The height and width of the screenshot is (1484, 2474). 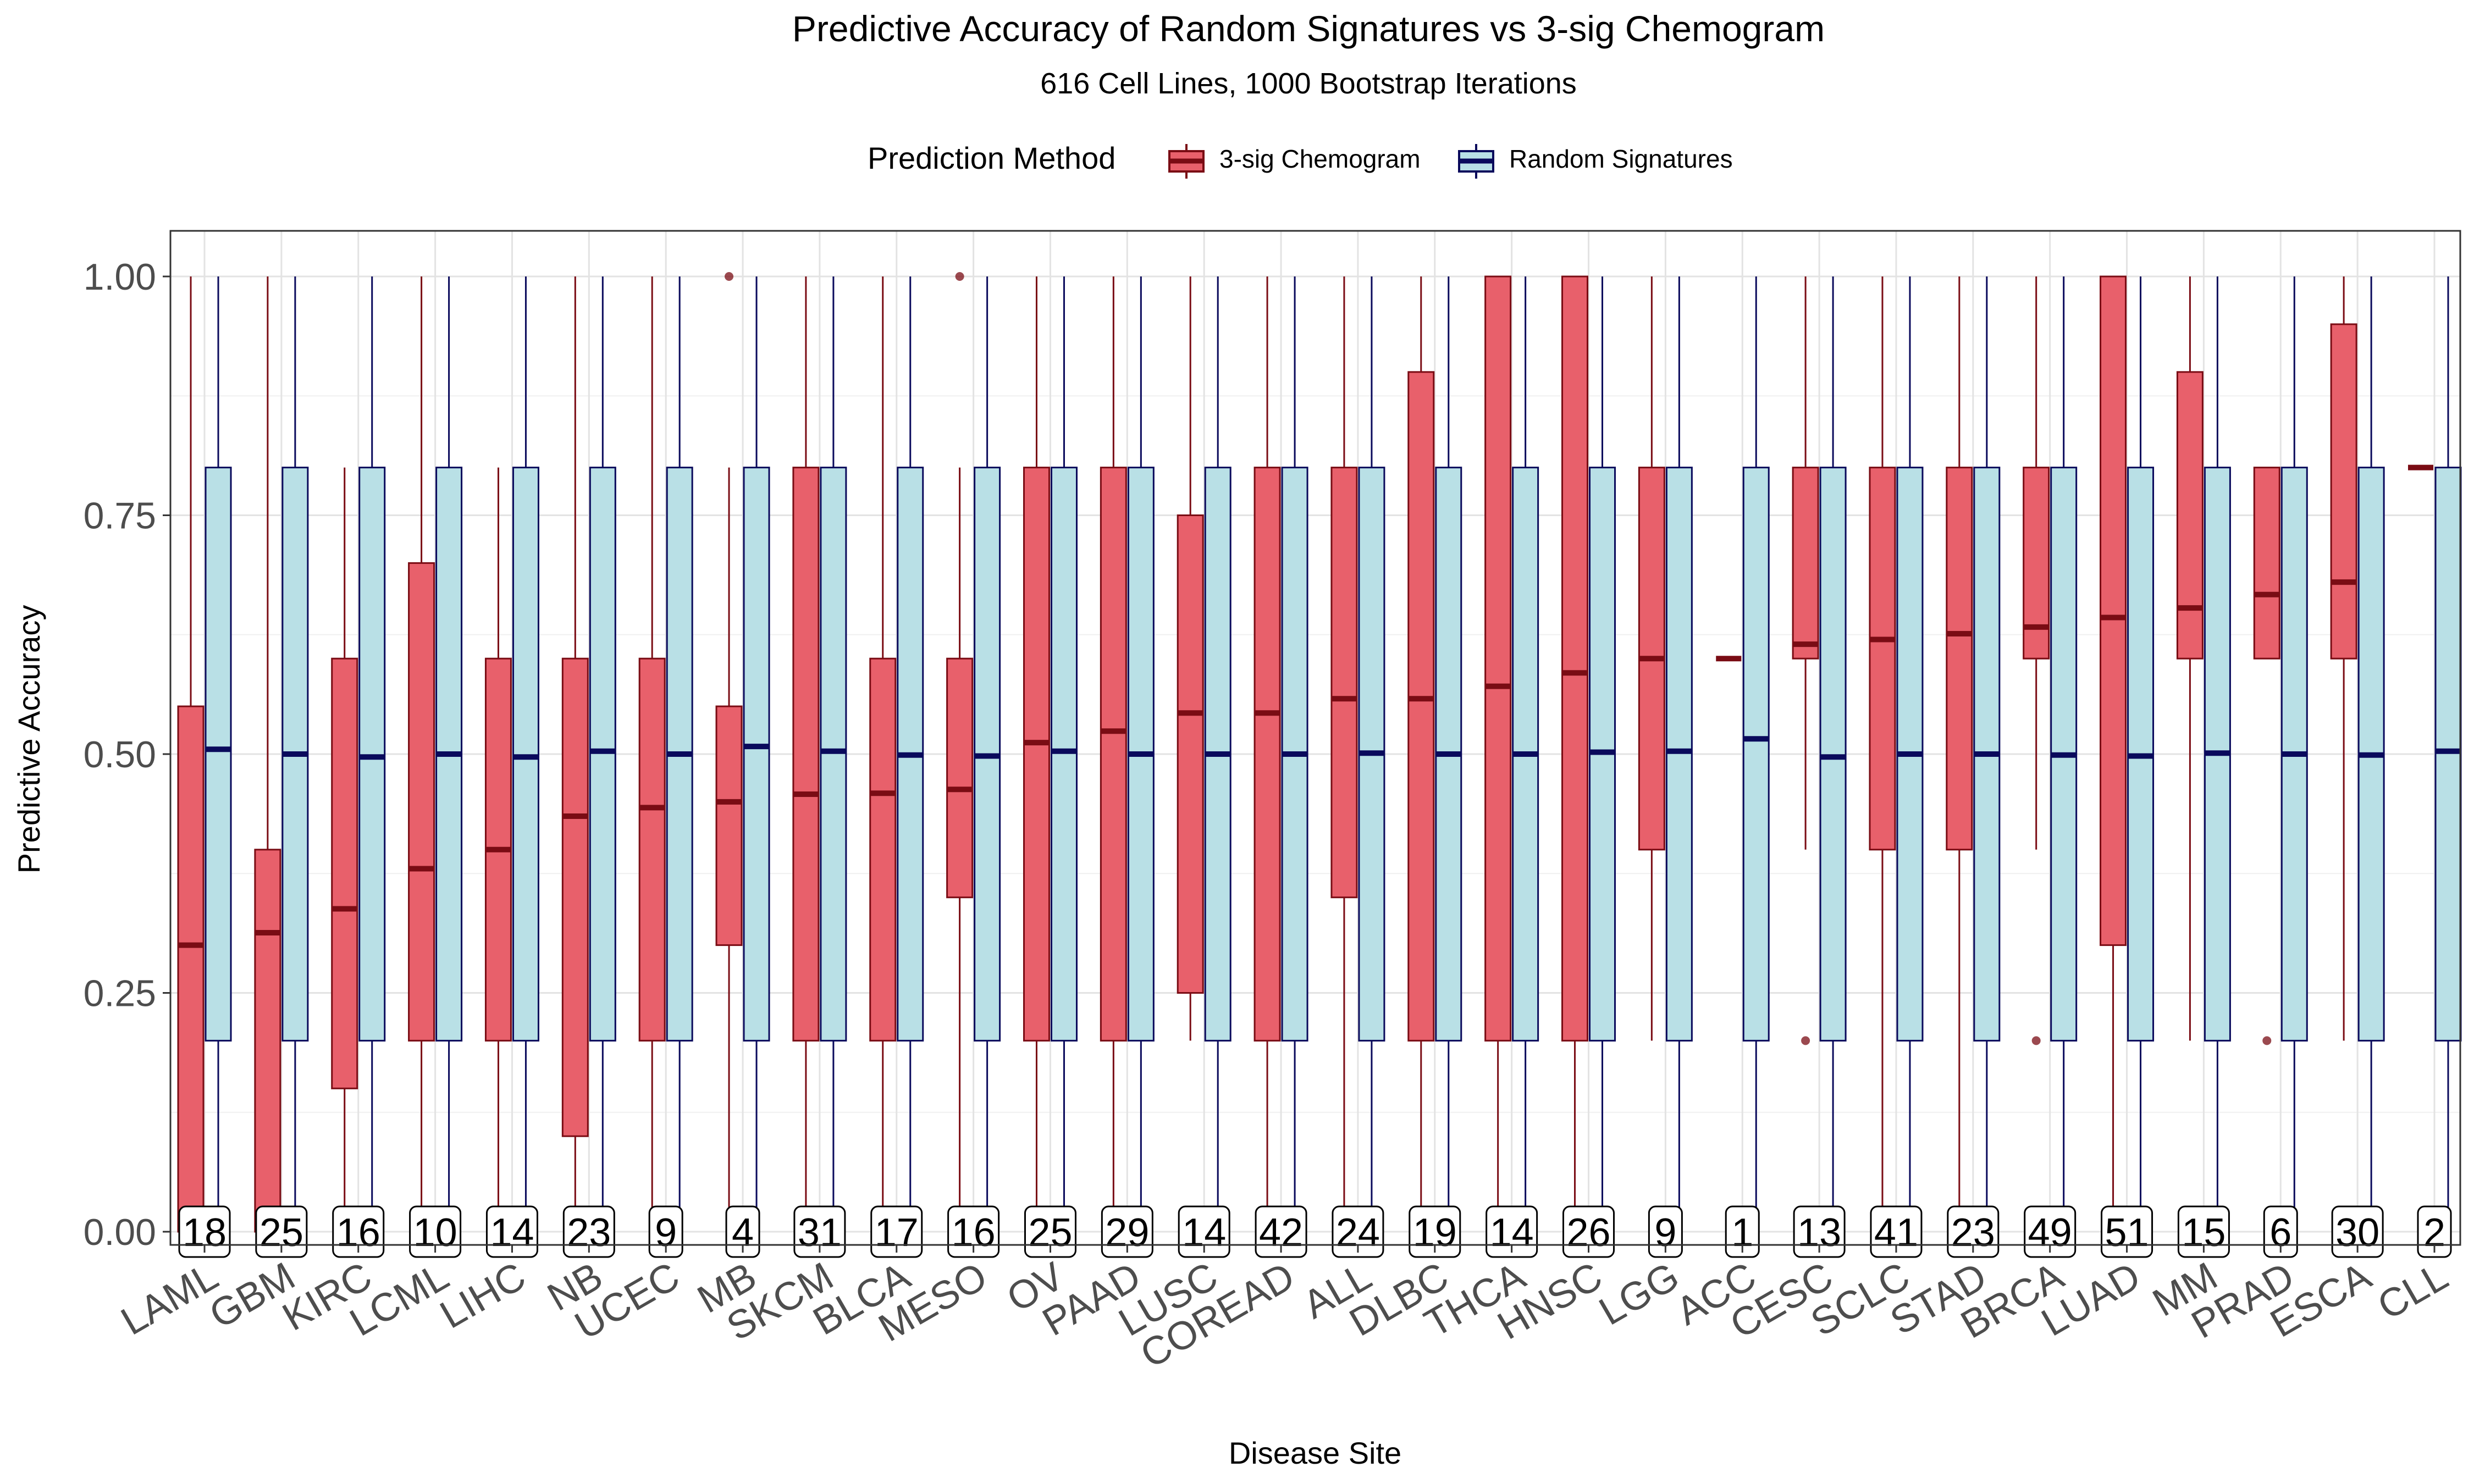 I want to click on random-box-gbm, so click(x=295, y=754).